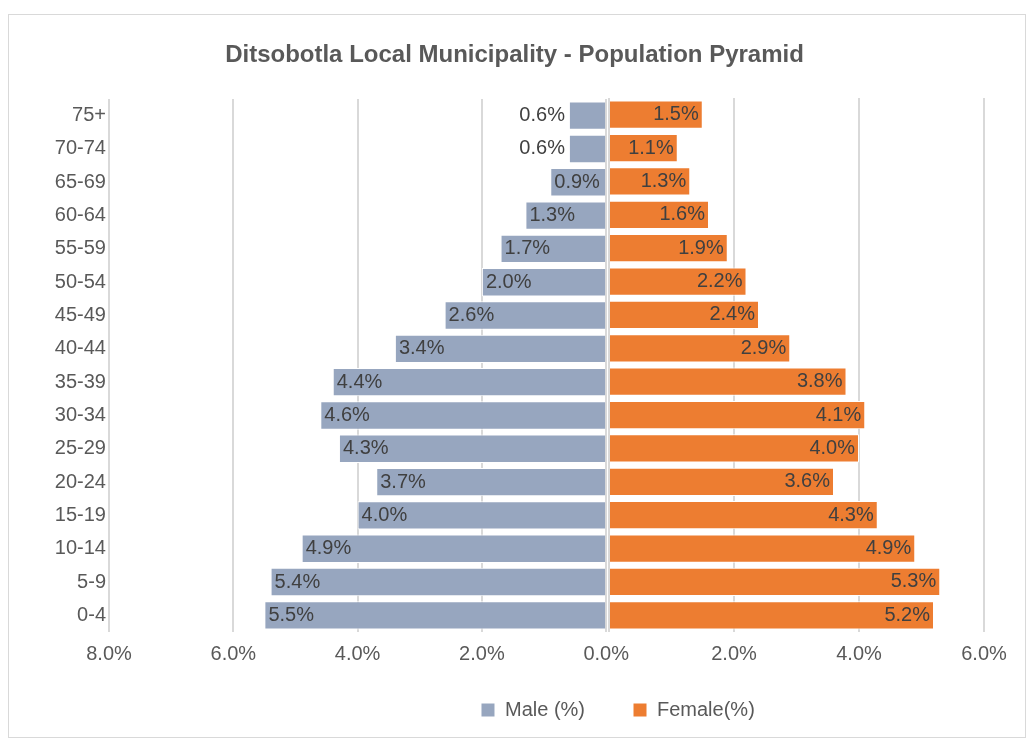  What do you see at coordinates (421, 347) in the screenshot?
I see `data-label: 3.4%` at bounding box center [421, 347].